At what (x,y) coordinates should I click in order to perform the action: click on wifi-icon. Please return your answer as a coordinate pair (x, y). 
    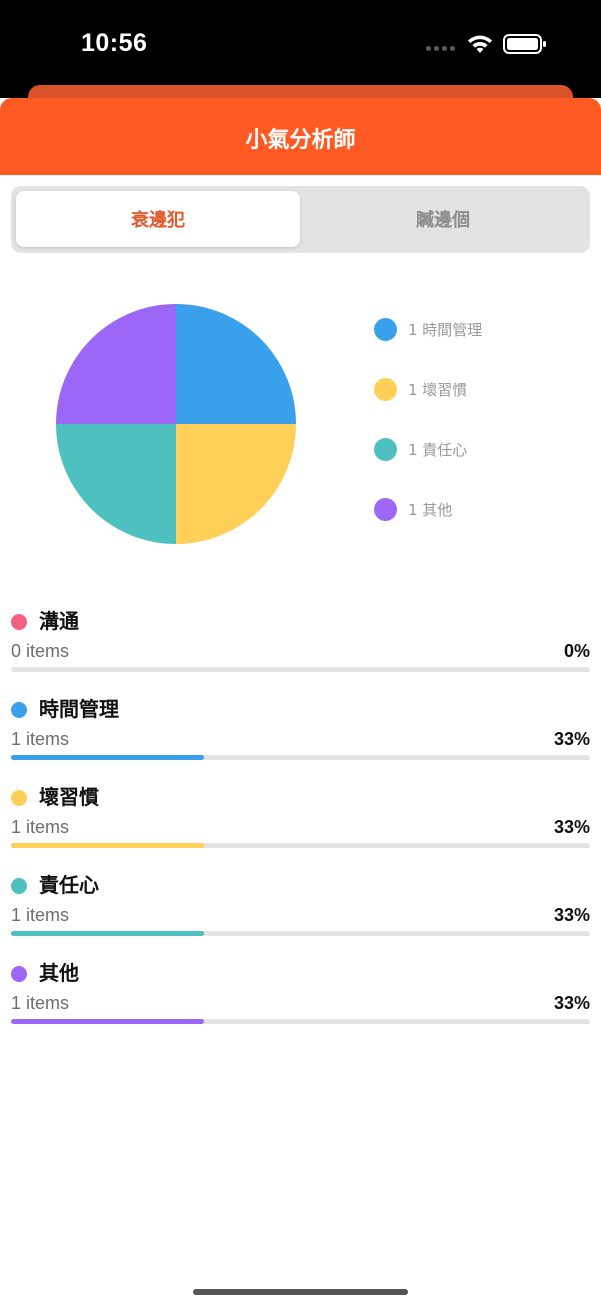
    Looking at the image, I should click on (480, 44).